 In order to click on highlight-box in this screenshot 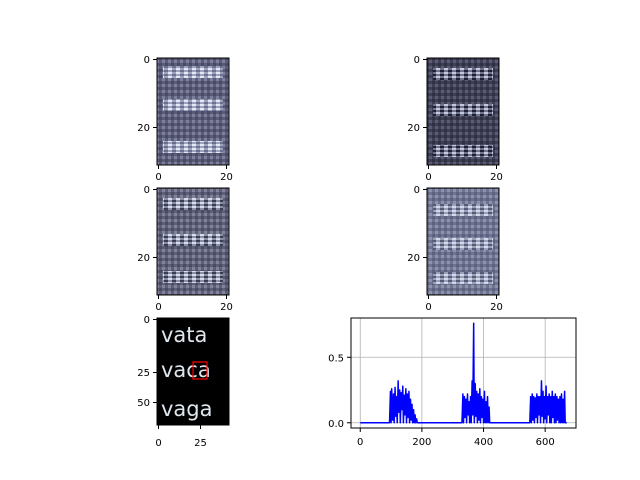, I will do `click(200, 370)`.